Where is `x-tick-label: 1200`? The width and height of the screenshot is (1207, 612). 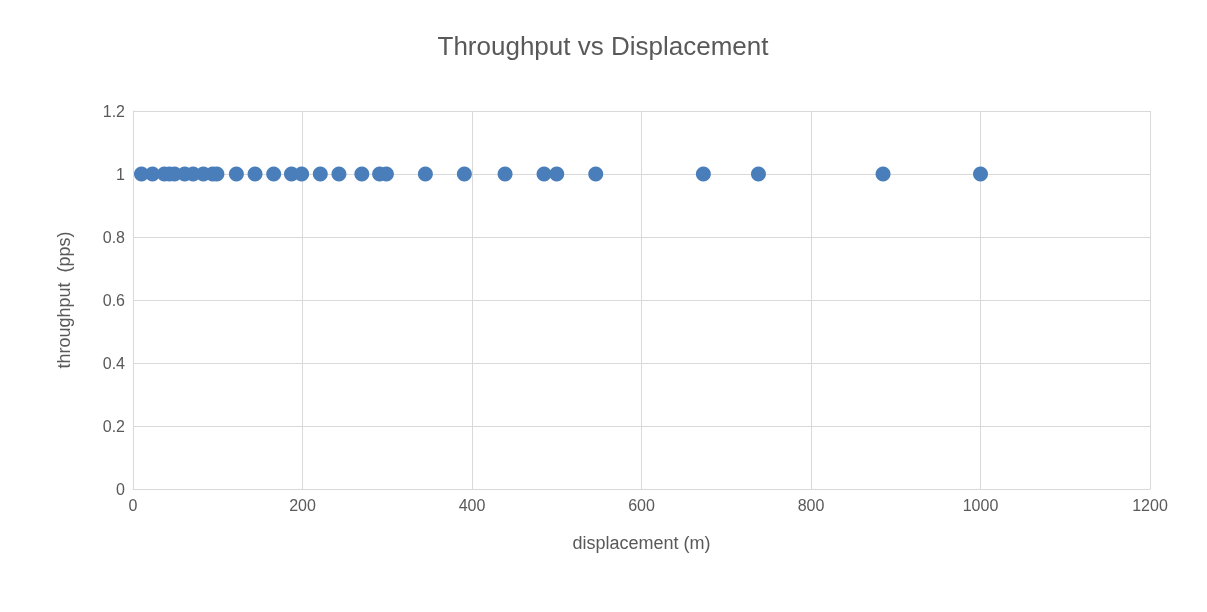 x-tick-label: 1200 is located at coordinates (1150, 505).